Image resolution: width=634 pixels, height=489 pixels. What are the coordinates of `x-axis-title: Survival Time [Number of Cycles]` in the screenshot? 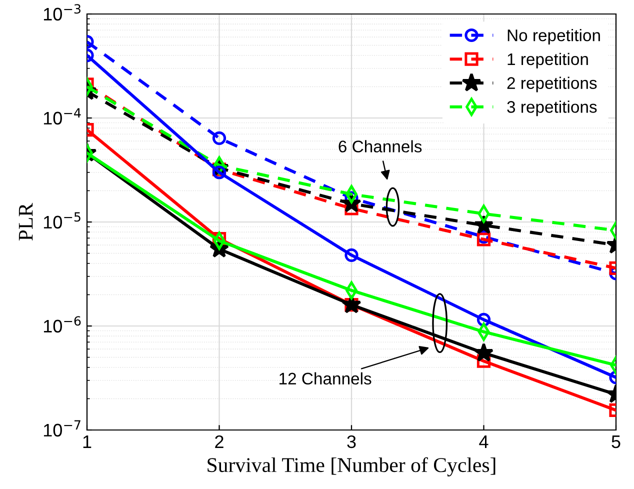 It's located at (352, 466).